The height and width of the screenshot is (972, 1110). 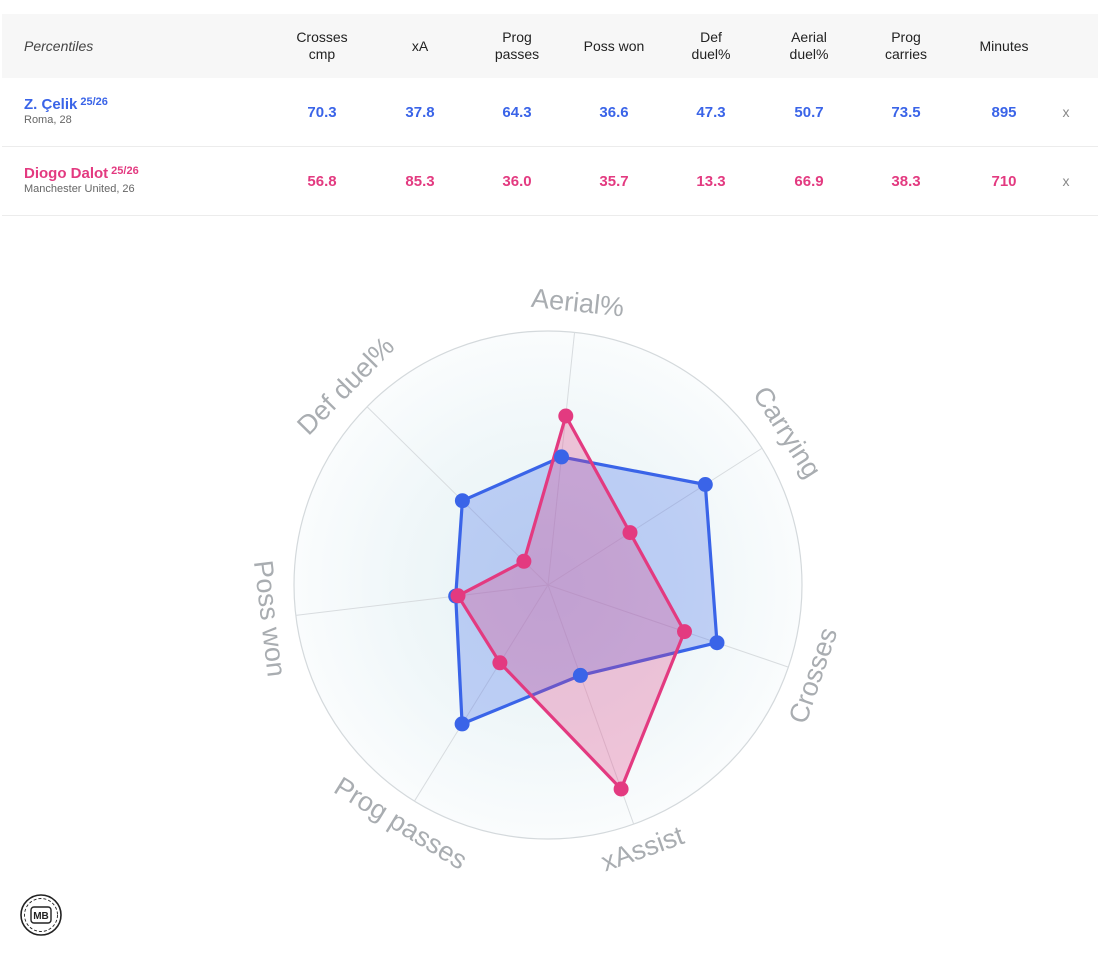 I want to click on player-name-text: Z. Çelik, so click(x=51, y=104).